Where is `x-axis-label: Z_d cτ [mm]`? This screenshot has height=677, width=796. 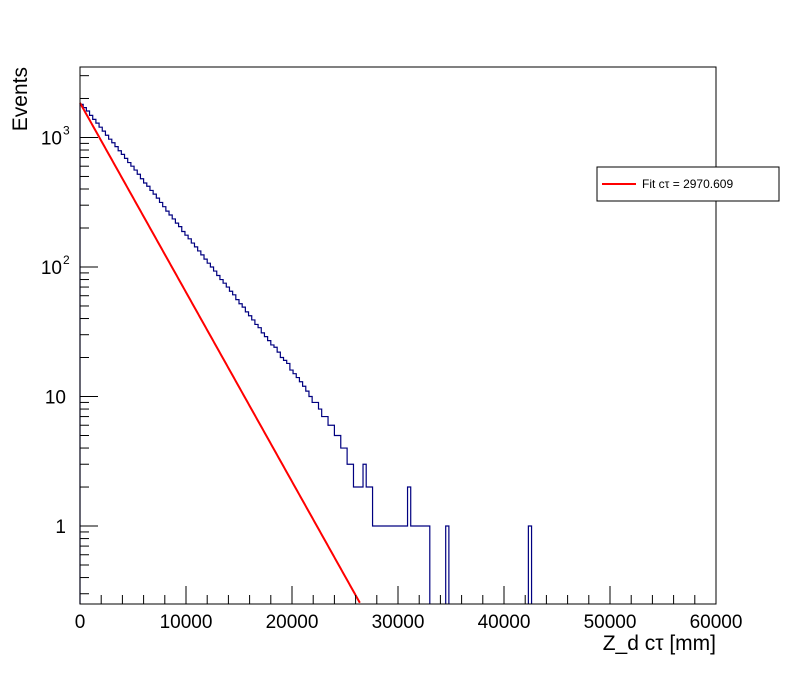
x-axis-label: Z_d cτ [mm] is located at coordinates (659, 643).